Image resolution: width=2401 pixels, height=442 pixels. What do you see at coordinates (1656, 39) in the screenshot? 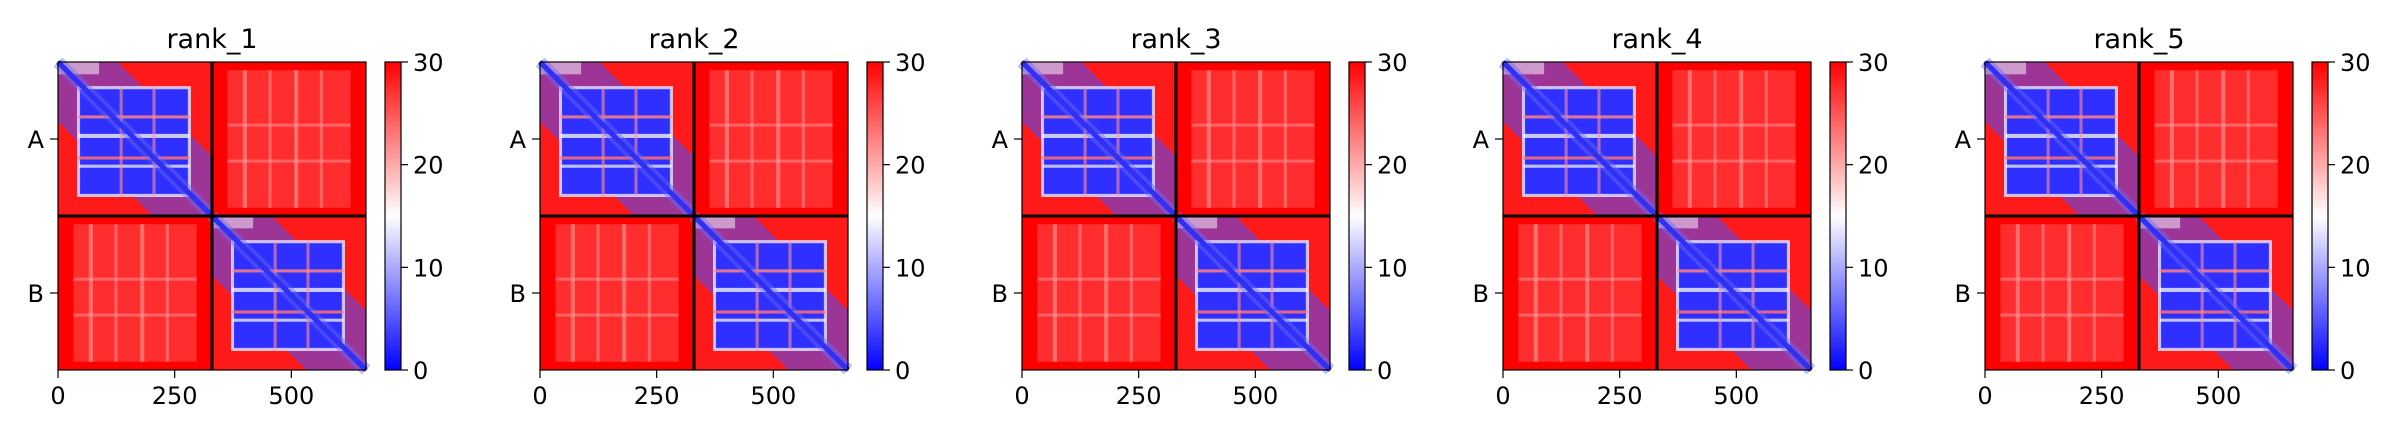
I see `panel-title: rank_4` at bounding box center [1656, 39].